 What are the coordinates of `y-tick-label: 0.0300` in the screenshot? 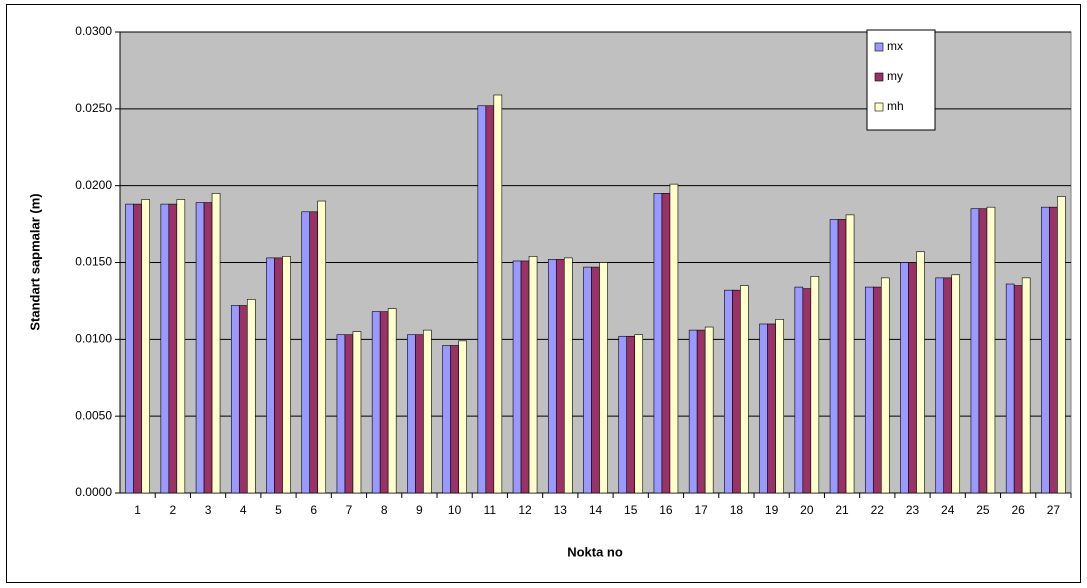 It's located at (93, 31).